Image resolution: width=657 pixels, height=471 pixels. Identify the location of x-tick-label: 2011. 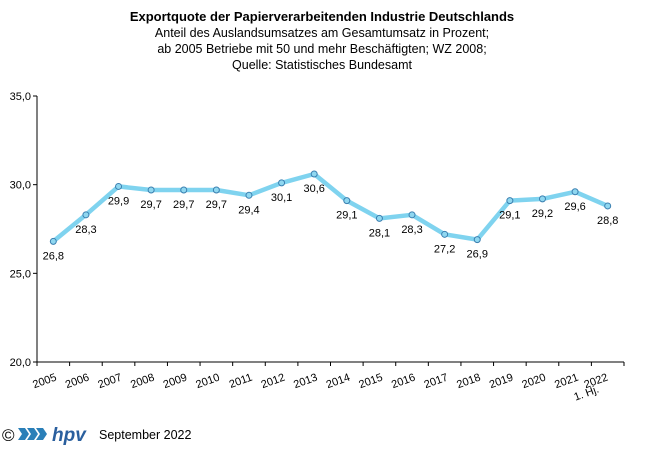
(241, 381).